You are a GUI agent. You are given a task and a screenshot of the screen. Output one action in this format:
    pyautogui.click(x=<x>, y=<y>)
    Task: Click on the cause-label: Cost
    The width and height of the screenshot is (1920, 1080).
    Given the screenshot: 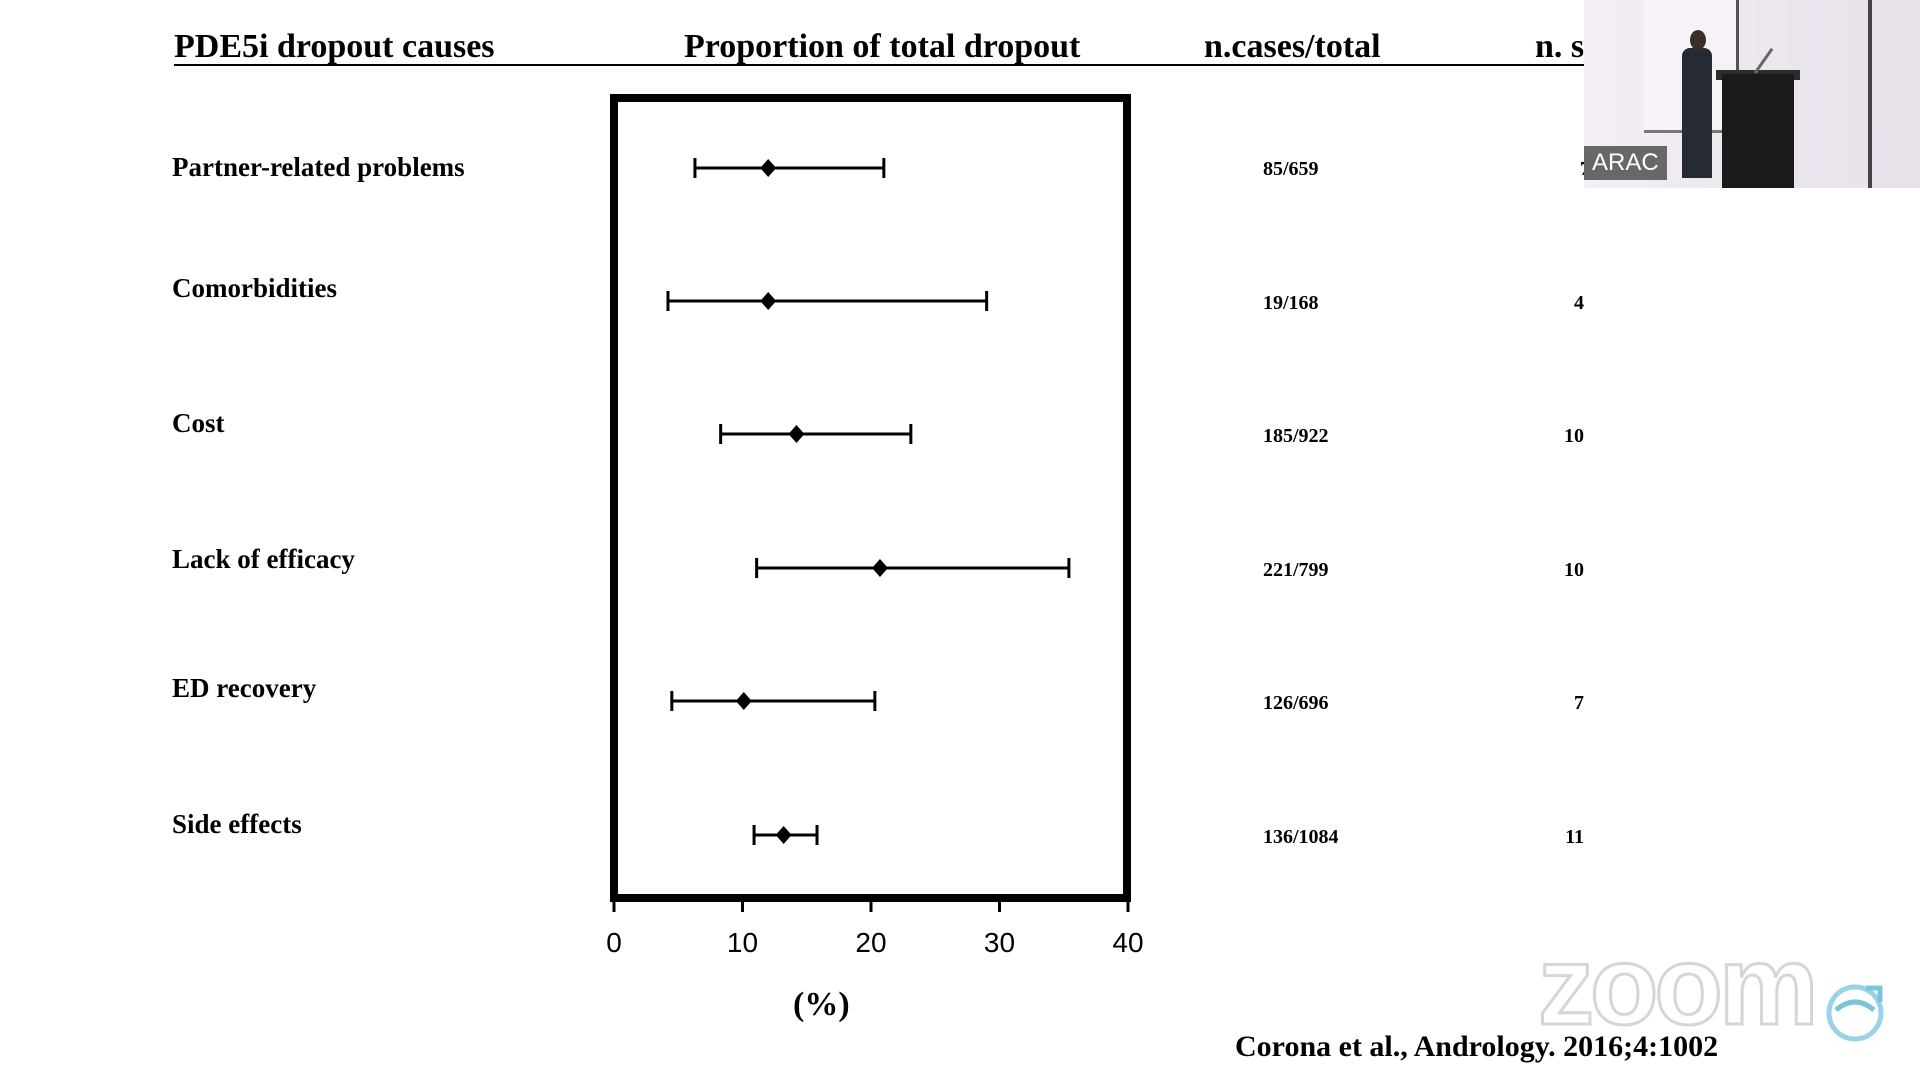 What is the action you would take?
    pyautogui.click(x=198, y=423)
    